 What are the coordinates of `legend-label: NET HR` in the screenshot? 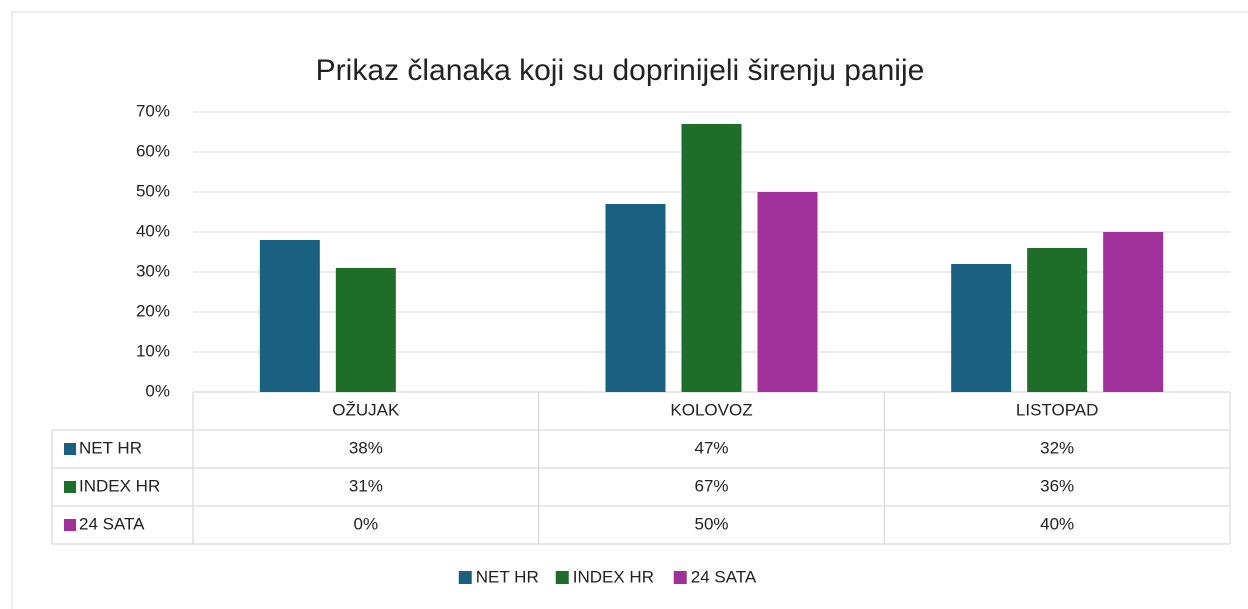 It's located at (507, 576).